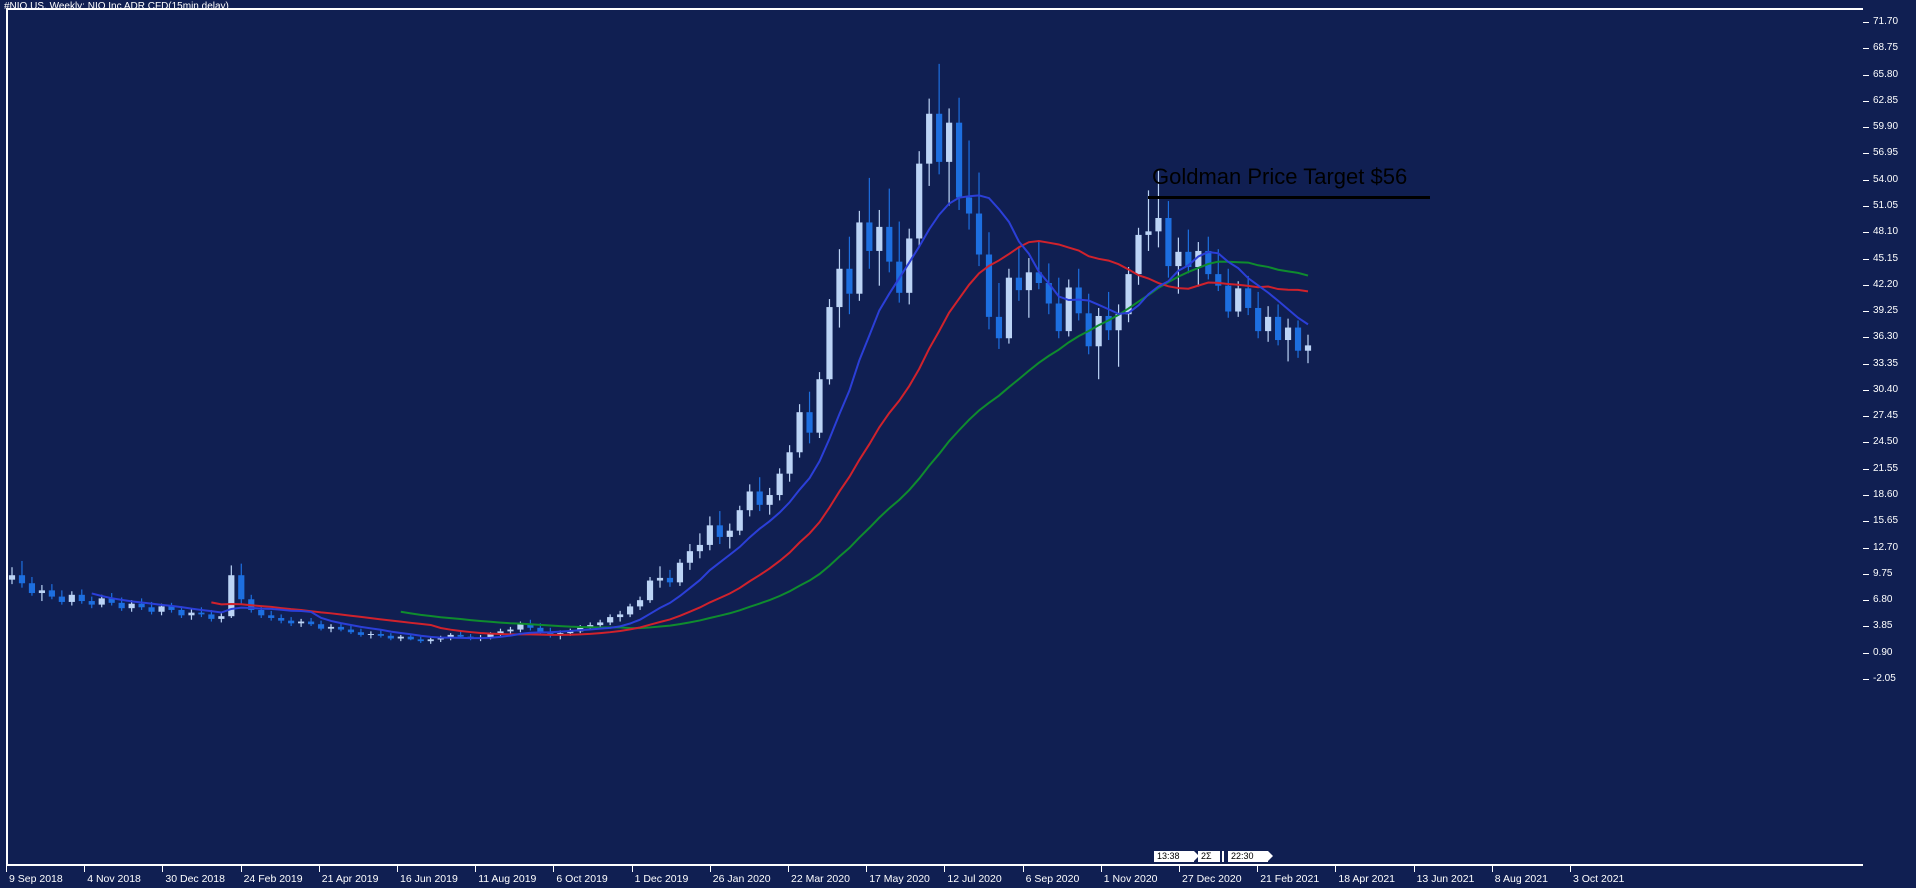 The height and width of the screenshot is (888, 1916). Describe the element at coordinates (1886, 416) in the screenshot. I see `price-axis-label: 27.45` at that location.